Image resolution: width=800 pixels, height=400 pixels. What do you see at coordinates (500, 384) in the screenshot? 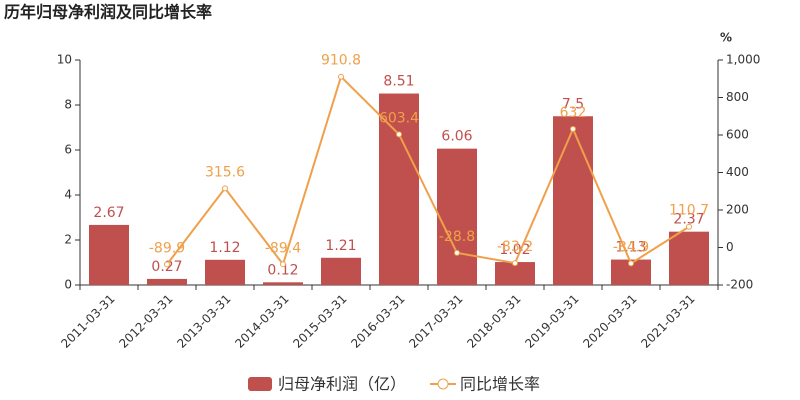
I see `legend-label: 同比增长率` at bounding box center [500, 384].